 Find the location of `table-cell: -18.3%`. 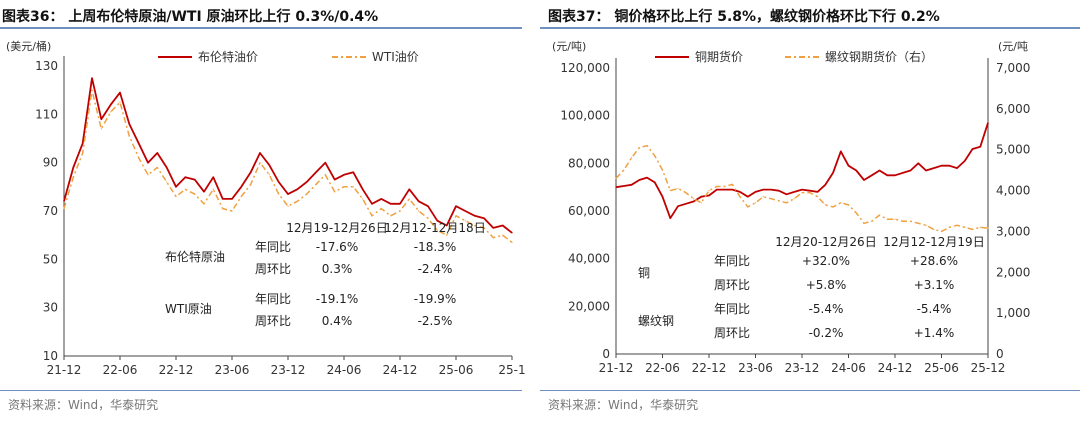

table-cell: -18.3% is located at coordinates (435, 247).